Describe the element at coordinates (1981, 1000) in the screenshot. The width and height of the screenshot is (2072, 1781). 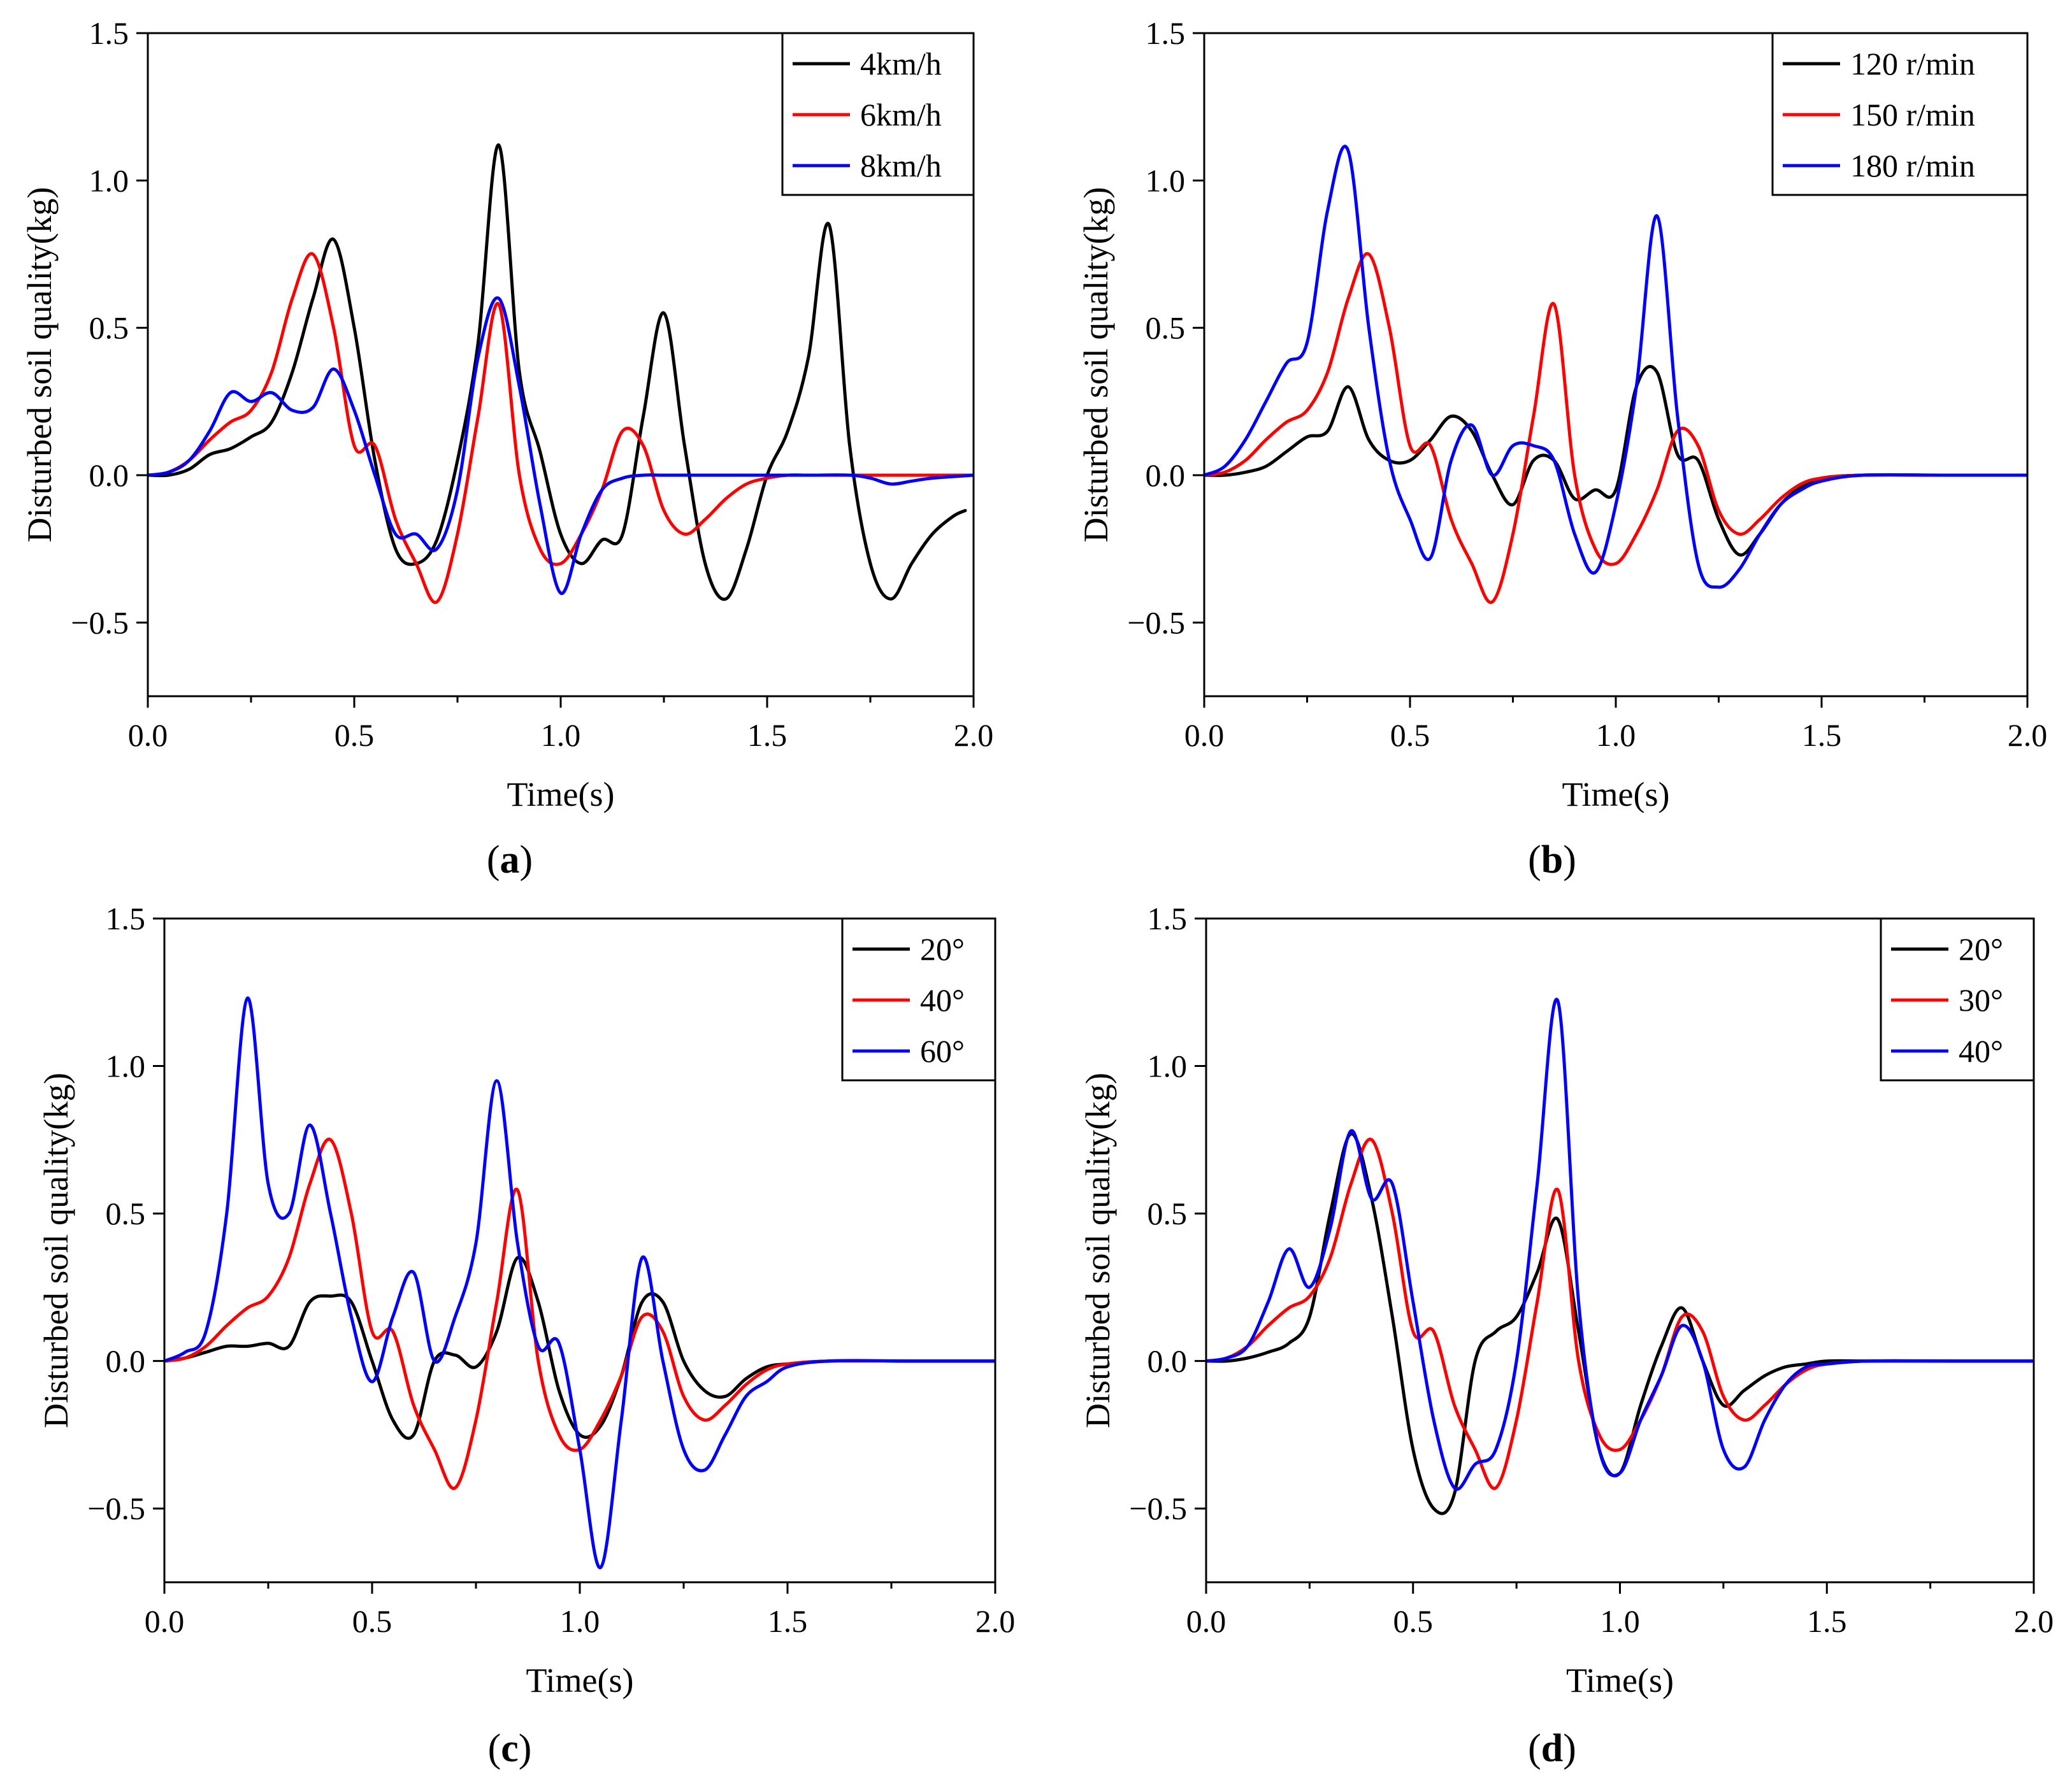
I see `legend-label-2: 30°` at that location.